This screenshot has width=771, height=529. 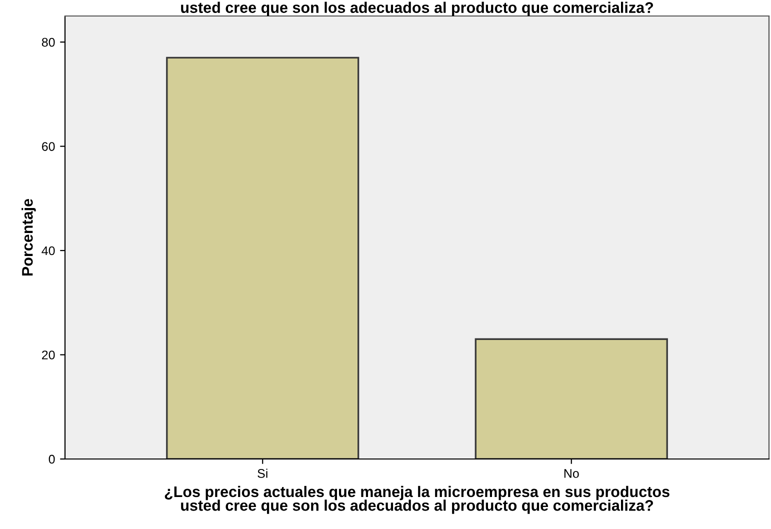 I want to click on y-axis-title: Porcentaje, so click(x=29, y=237).